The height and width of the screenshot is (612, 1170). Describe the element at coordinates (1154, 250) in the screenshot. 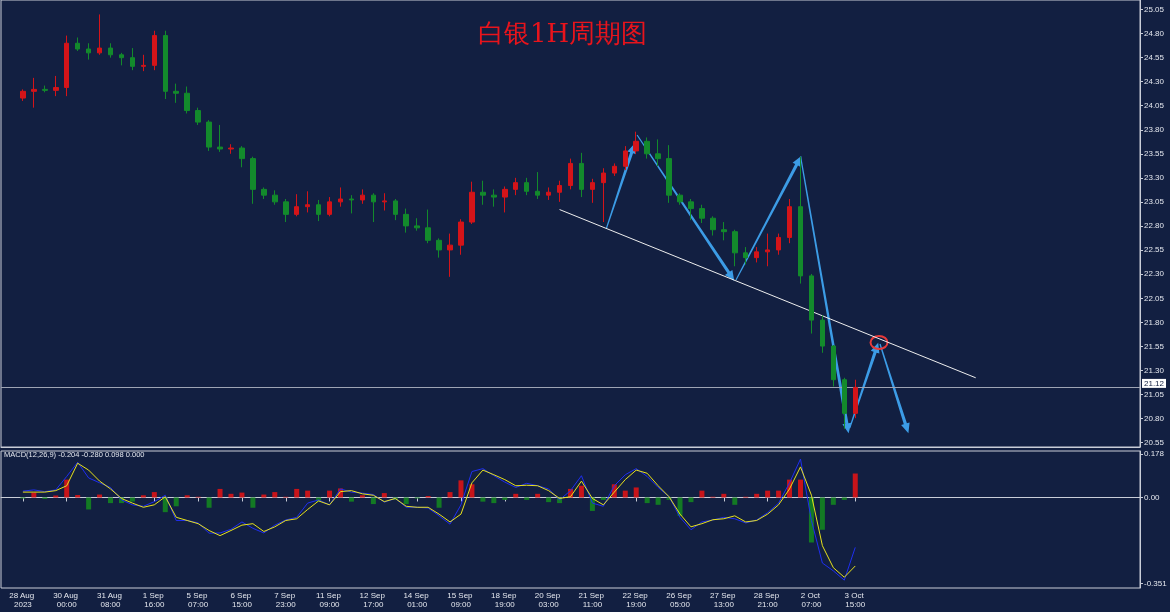

I see `y-tick-label: 22.55` at that location.